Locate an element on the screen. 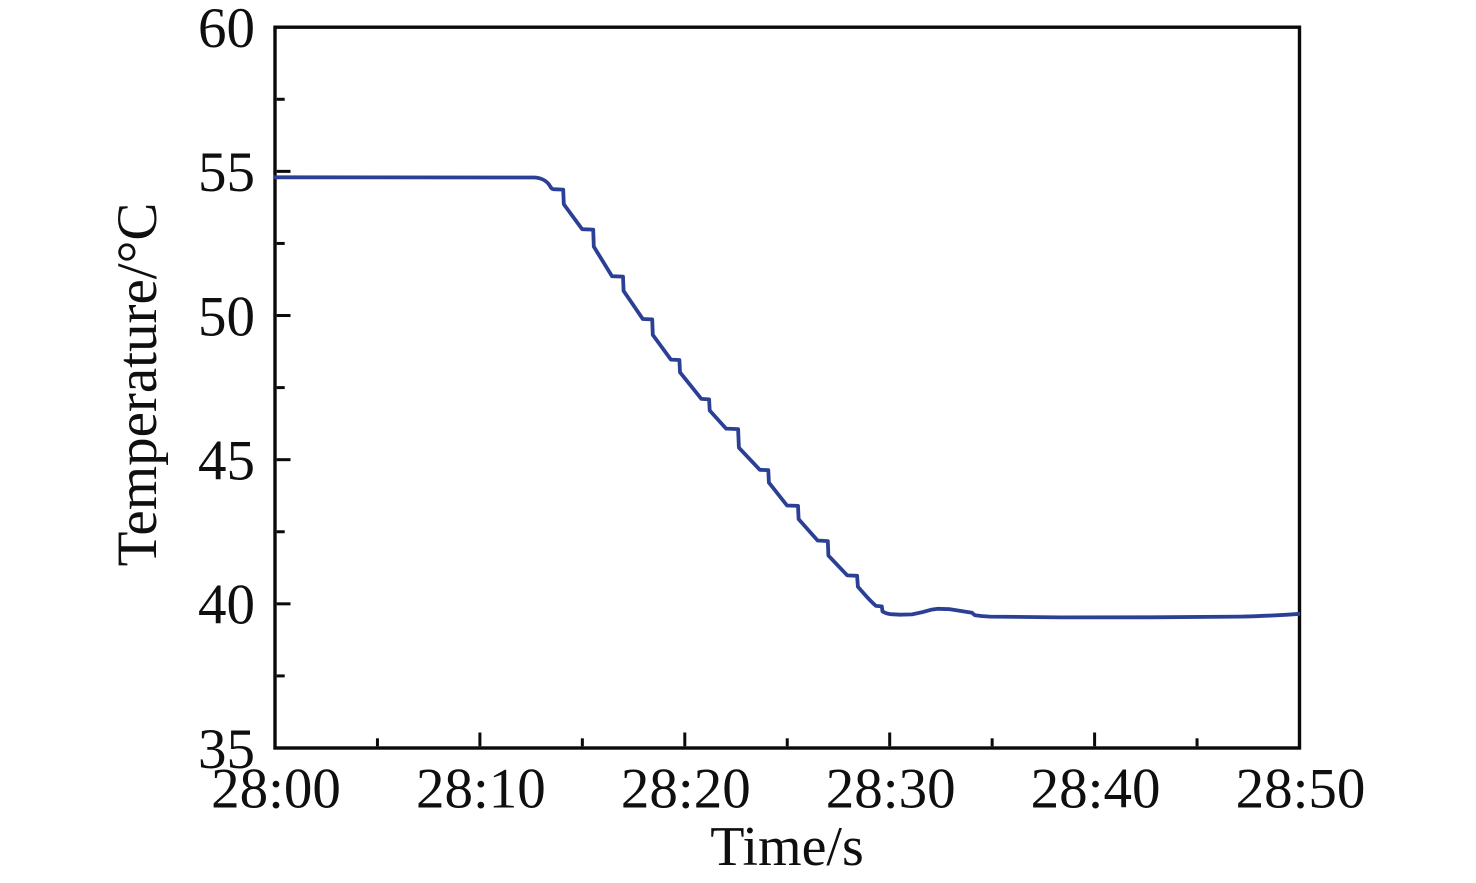 The image size is (1476, 883). svg-text: 35 is located at coordinates (226, 749).